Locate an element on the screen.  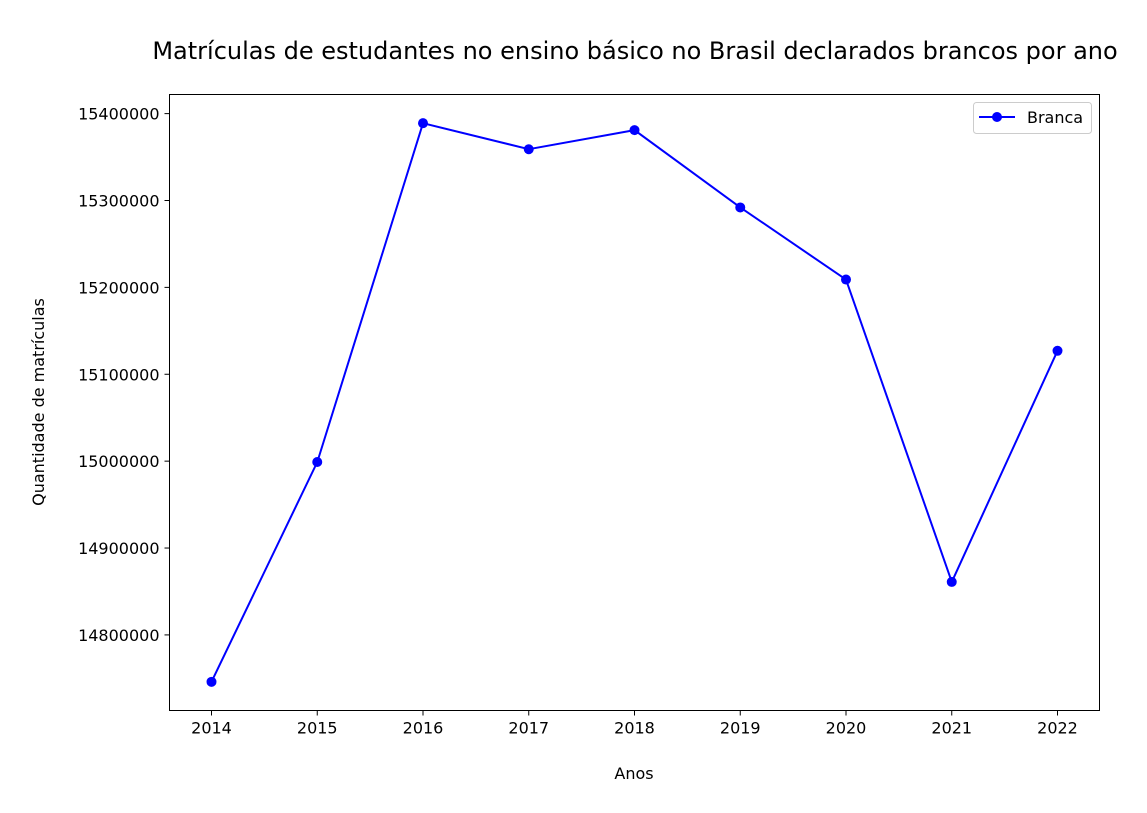
data-point-2018 is located at coordinates (634, 130).